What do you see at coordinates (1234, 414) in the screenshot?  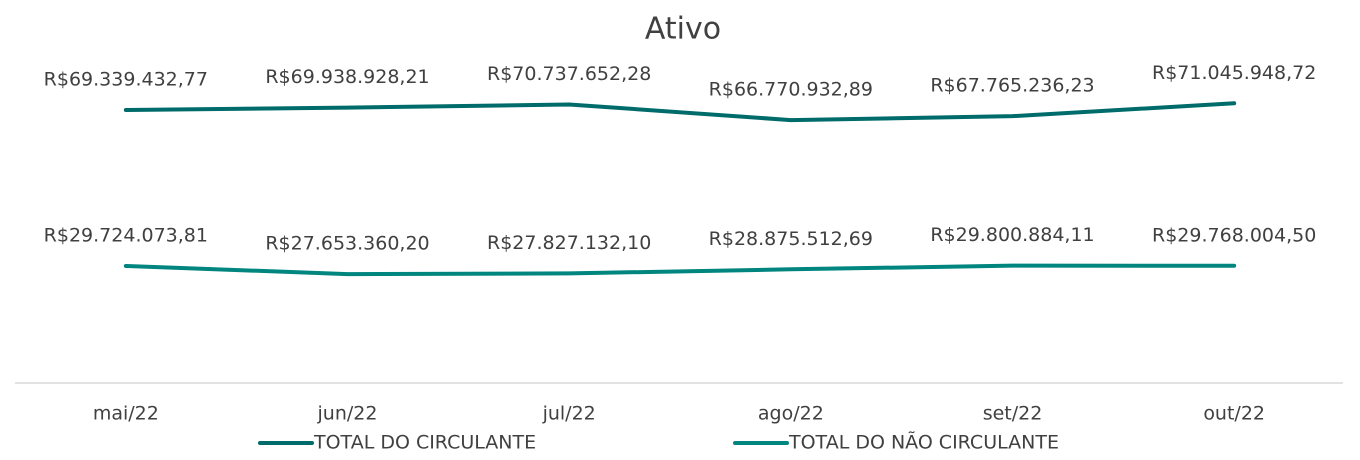 I see `x-tick-label: out/22` at bounding box center [1234, 414].